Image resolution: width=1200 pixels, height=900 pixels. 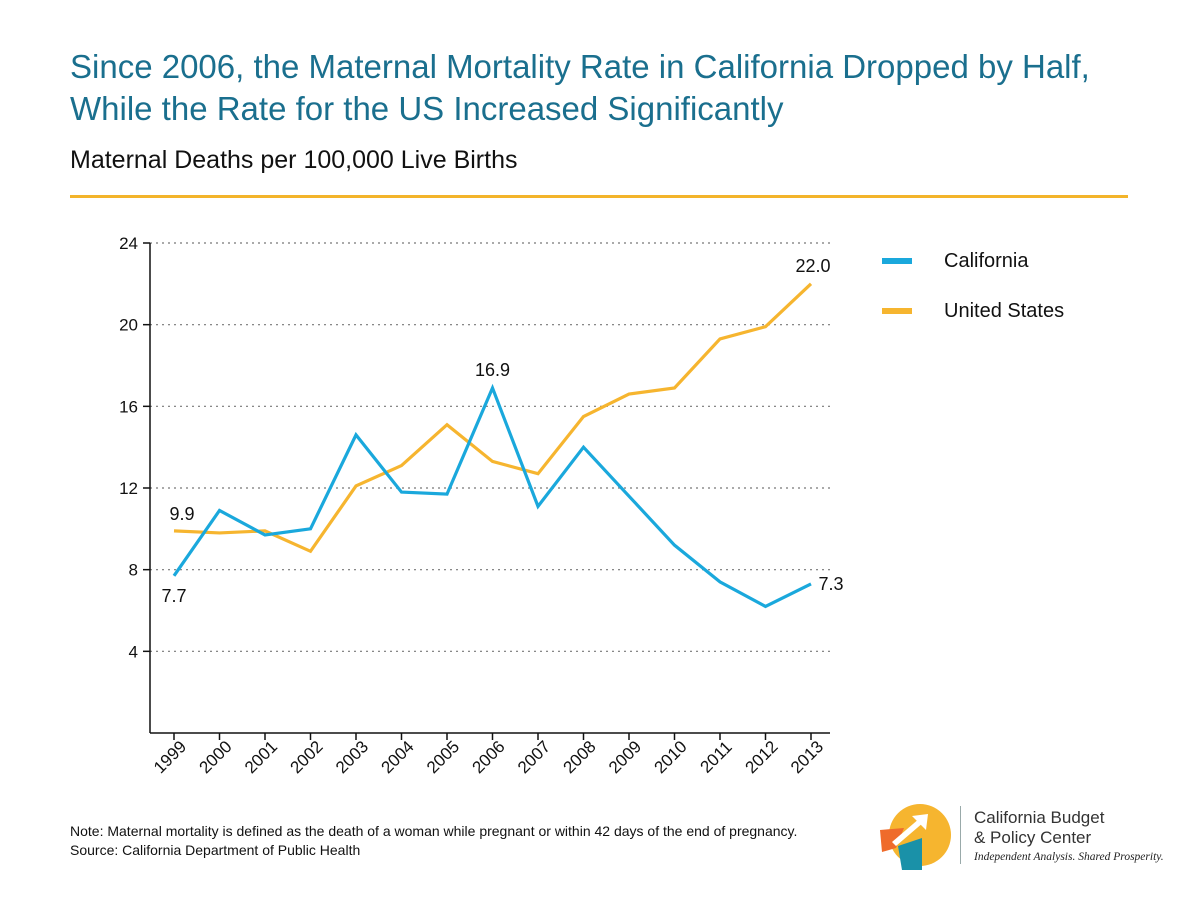 I want to click on legend-item-california: California, so click(x=973, y=261).